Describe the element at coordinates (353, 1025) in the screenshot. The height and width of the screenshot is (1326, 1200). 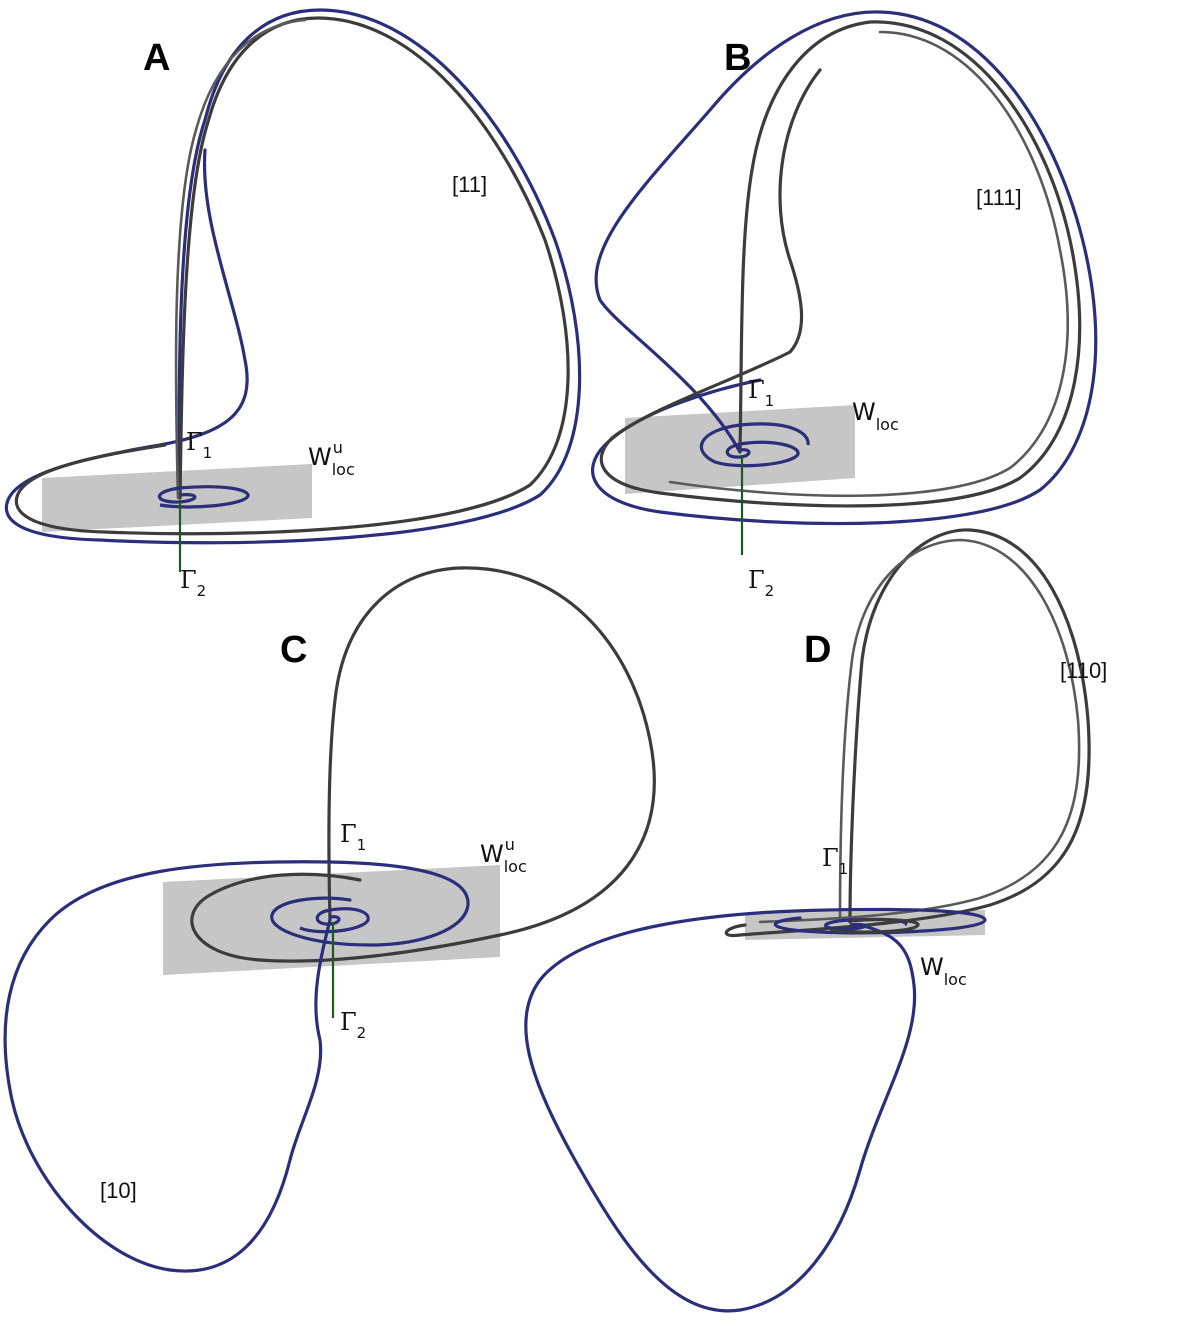
I see `panel-c-gamma2-label: Γ2` at that location.